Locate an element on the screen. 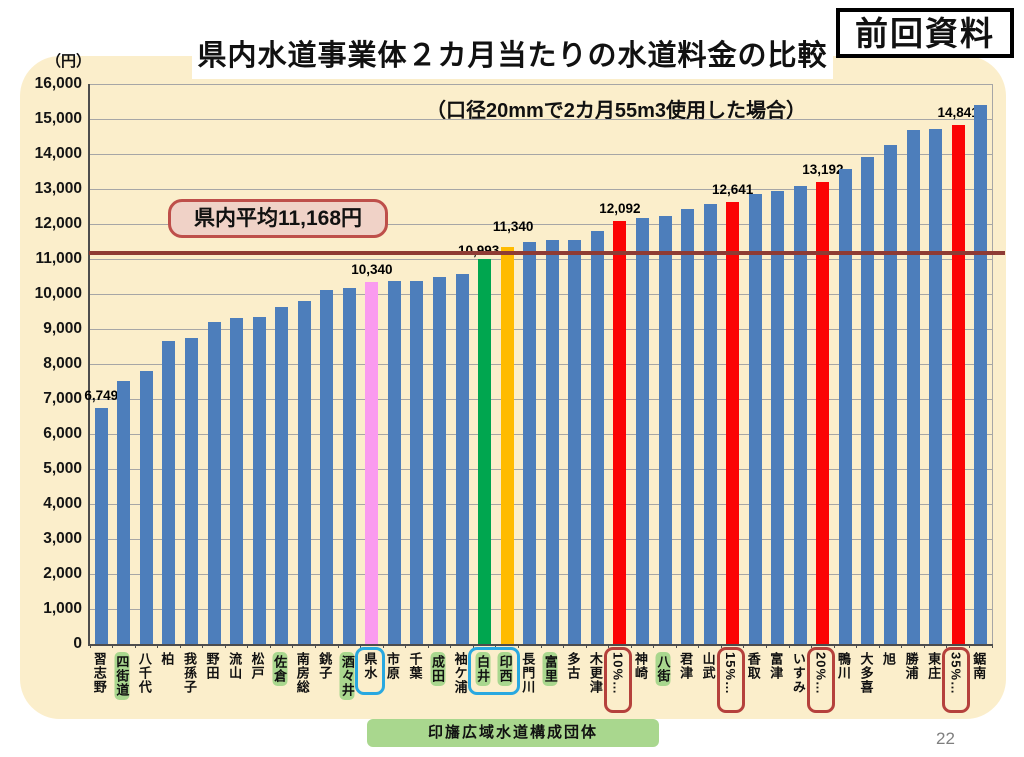 The width and height of the screenshot is (1024, 757). x-axis-label: 鴨川 is located at coordinates (843, 666).